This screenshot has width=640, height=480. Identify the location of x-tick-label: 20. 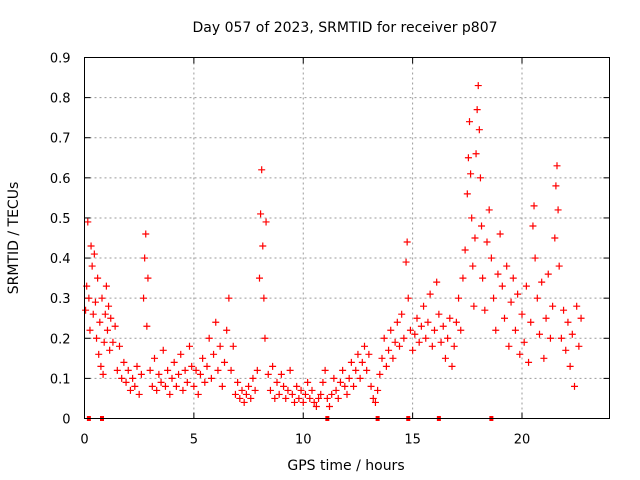
(522, 440).